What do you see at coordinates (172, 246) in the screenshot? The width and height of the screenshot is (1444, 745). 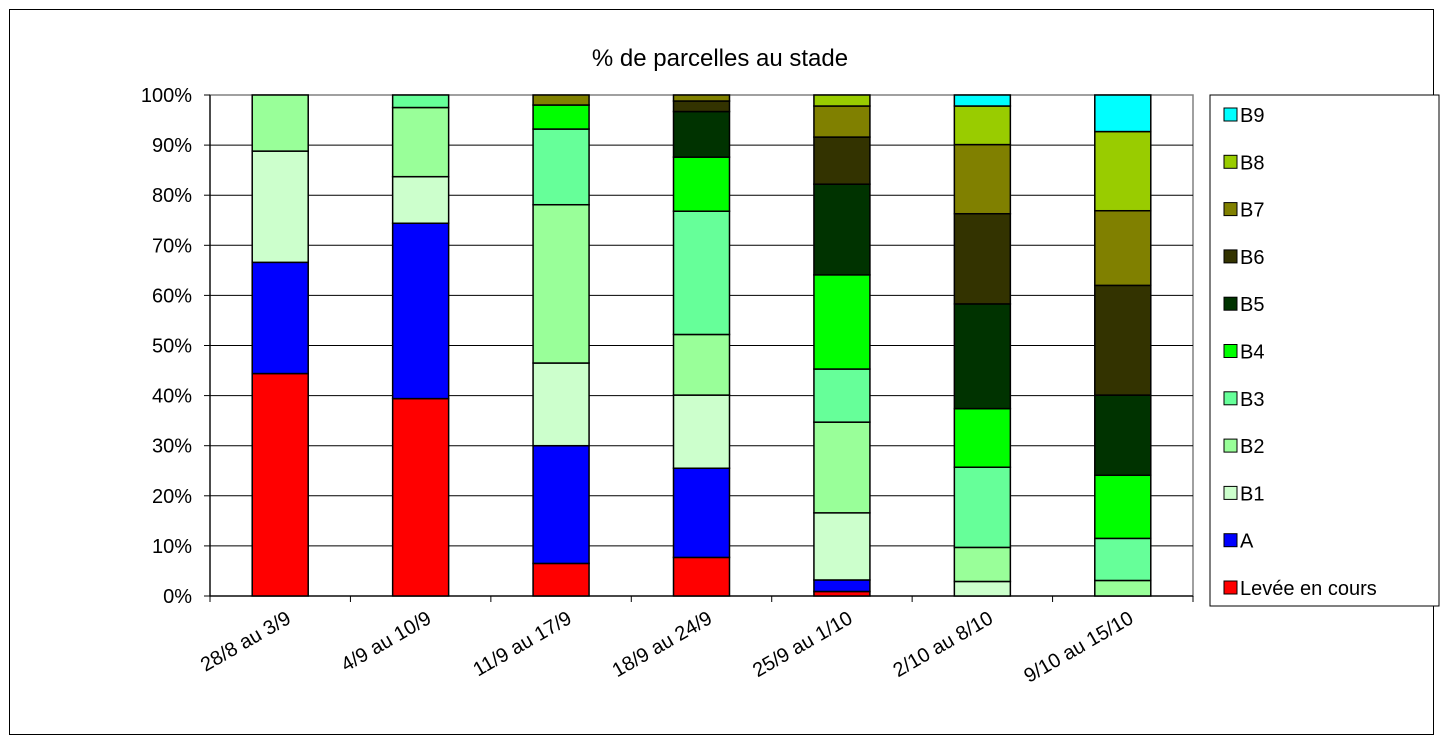 I see `y-tick-label: 70%` at bounding box center [172, 246].